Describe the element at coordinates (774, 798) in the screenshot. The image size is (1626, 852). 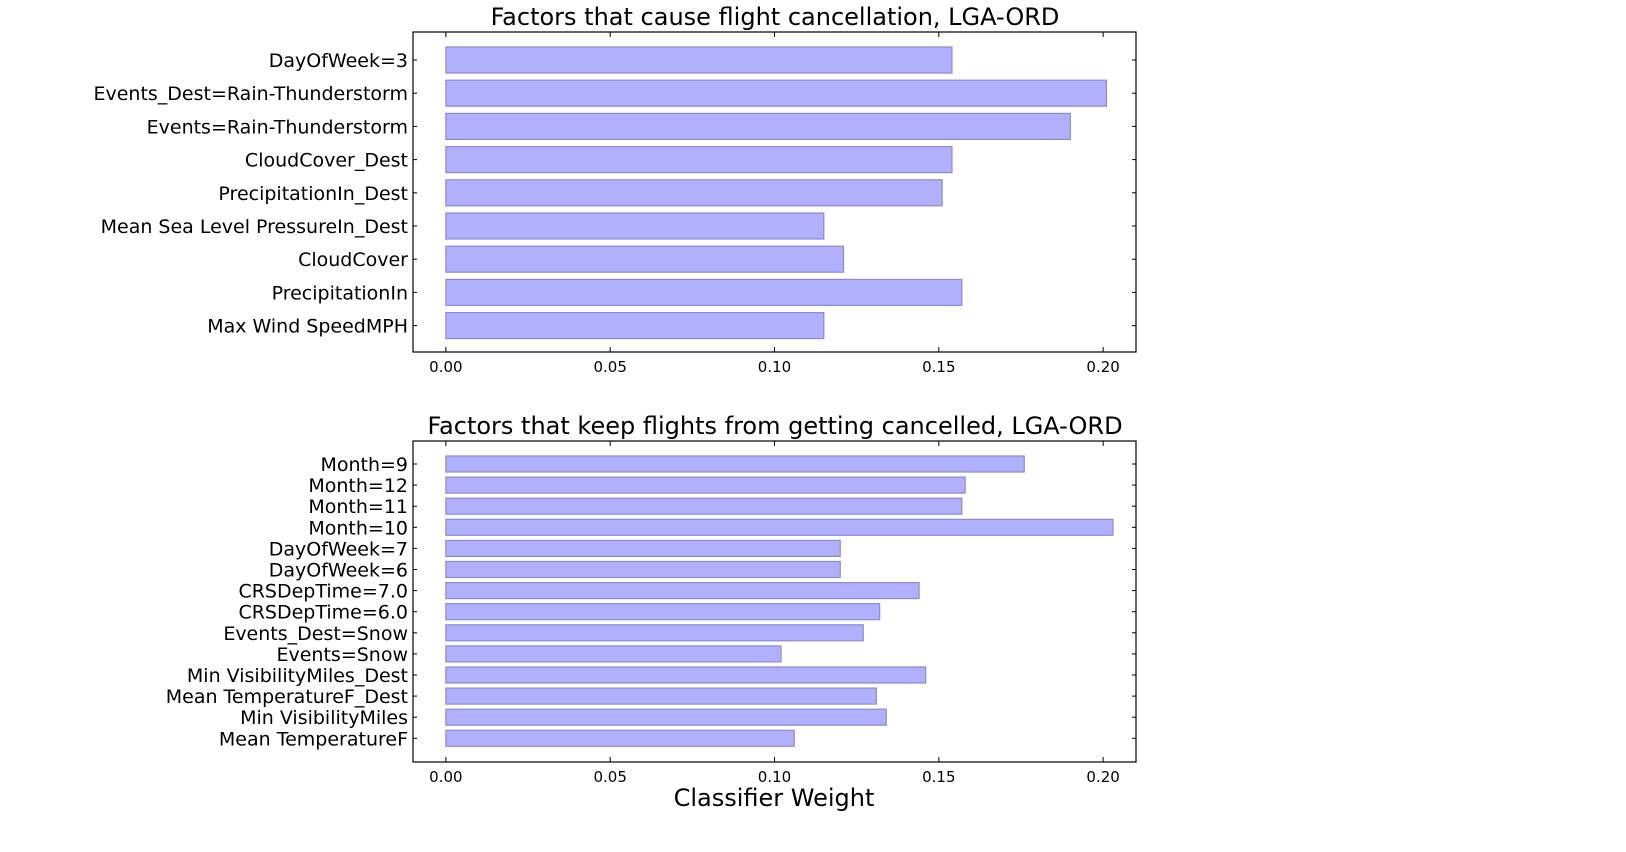
I see `x-axis-label: Classifier Weight` at that location.